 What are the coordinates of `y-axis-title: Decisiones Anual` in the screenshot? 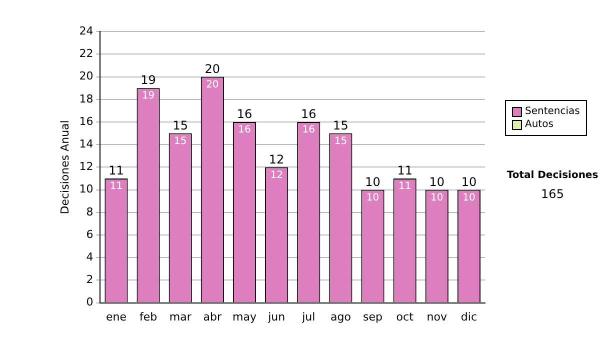 It's located at (65, 167).